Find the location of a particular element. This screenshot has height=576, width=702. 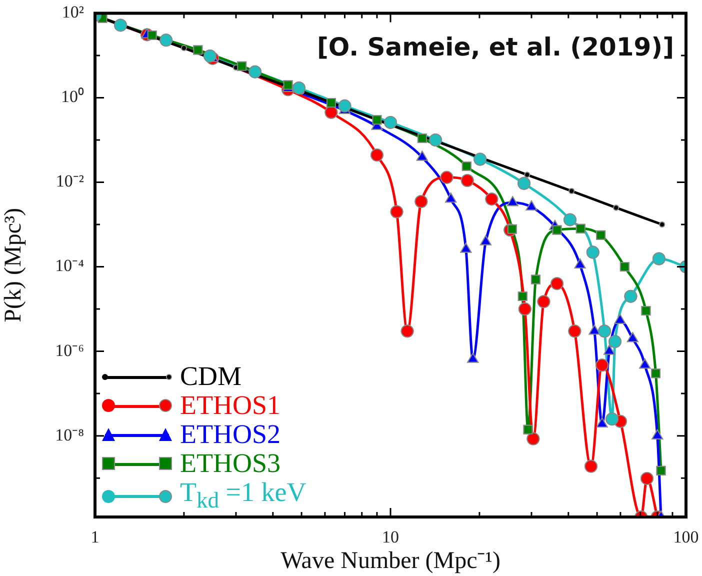

y-axis-title: P(k) (Mpc³) is located at coordinates (13, 265).